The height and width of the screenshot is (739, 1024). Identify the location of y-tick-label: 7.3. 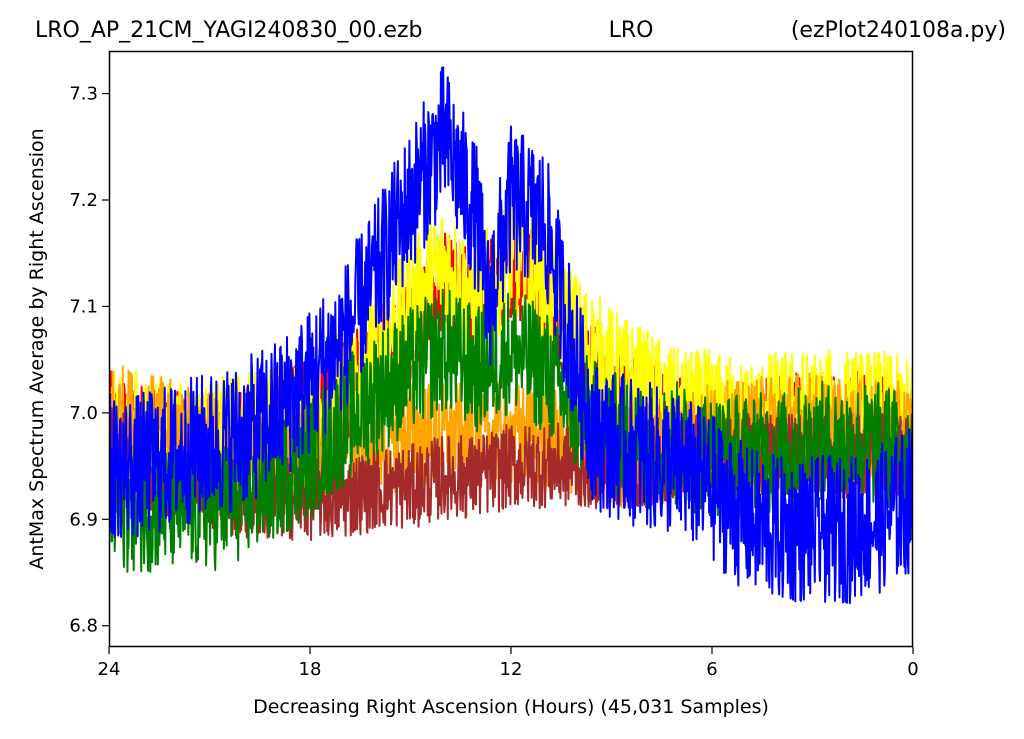
(83, 94).